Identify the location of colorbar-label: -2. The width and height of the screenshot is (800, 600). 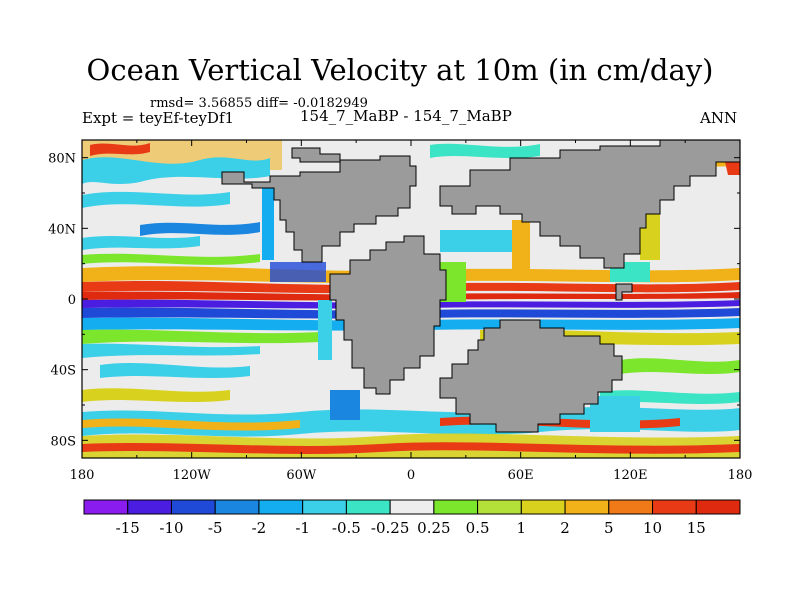
(259, 528).